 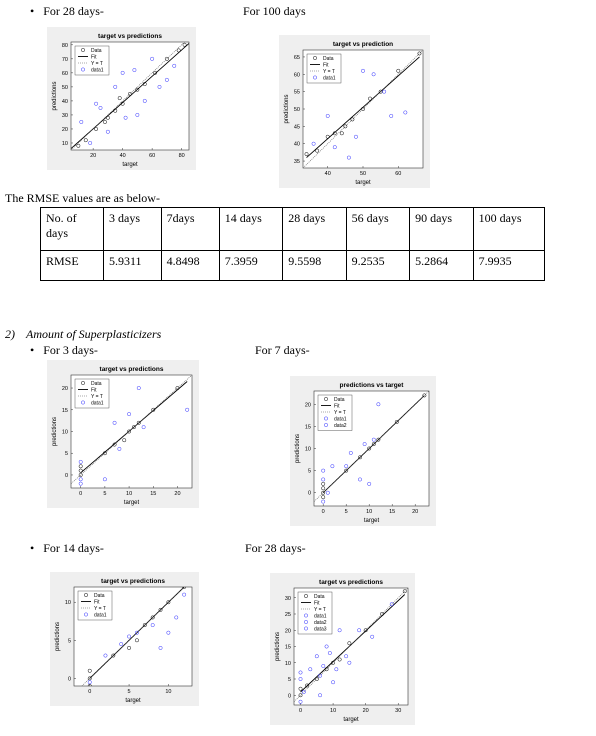 What do you see at coordinates (378, 265) in the screenshot?
I see `table-cell: 9.2535` at bounding box center [378, 265].